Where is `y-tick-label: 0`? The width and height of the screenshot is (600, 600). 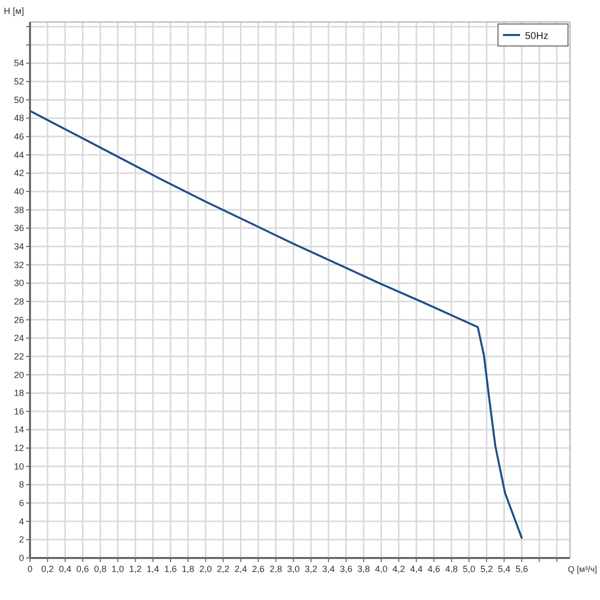
y-tick-label: 0 is located at coordinates (21, 558).